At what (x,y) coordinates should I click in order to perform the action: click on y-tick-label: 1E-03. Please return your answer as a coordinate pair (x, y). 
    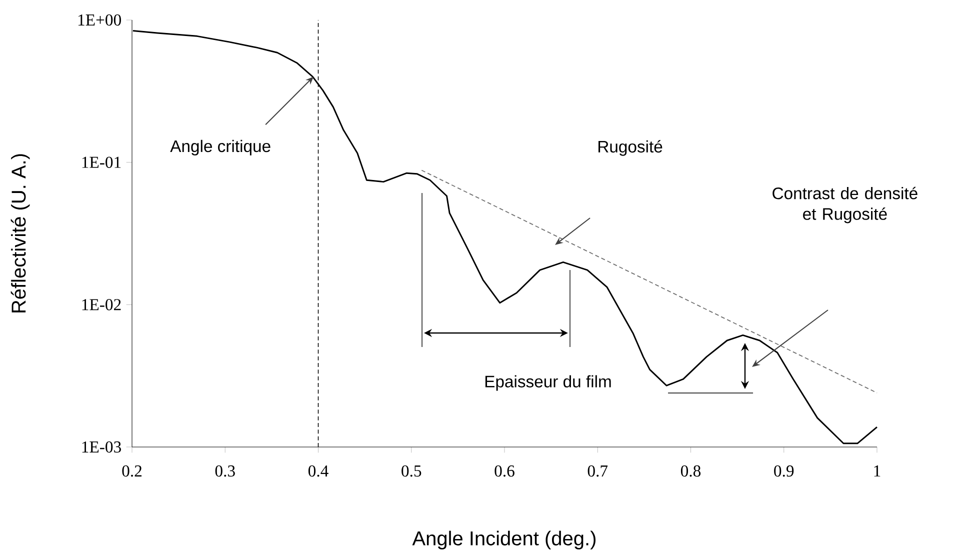
    Looking at the image, I should click on (101, 447).